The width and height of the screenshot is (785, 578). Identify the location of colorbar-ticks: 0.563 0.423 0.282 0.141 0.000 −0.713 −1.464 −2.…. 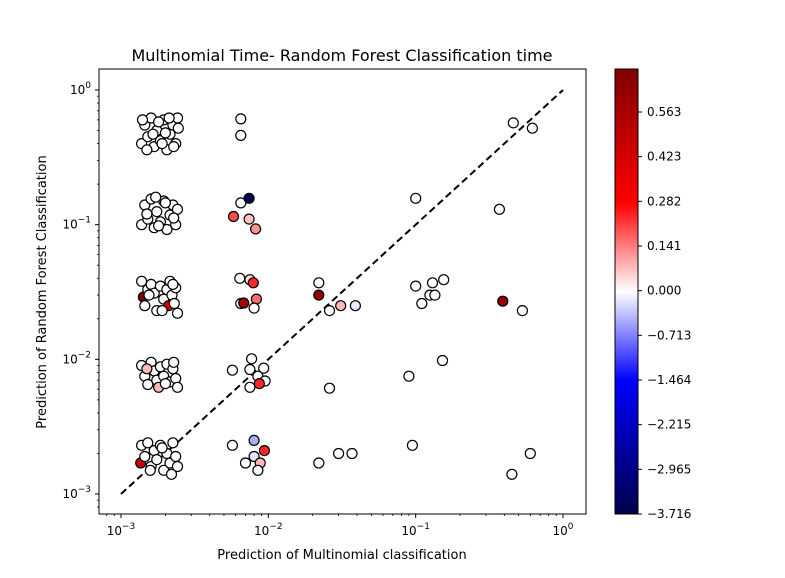
(664, 313).